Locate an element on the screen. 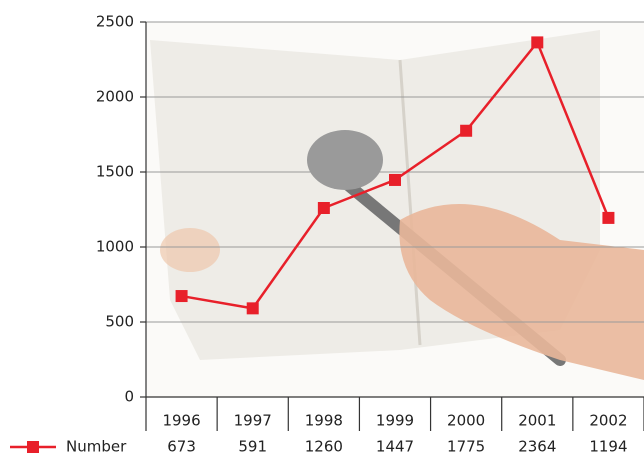  x-tick-label: 2002 is located at coordinates (608, 421).